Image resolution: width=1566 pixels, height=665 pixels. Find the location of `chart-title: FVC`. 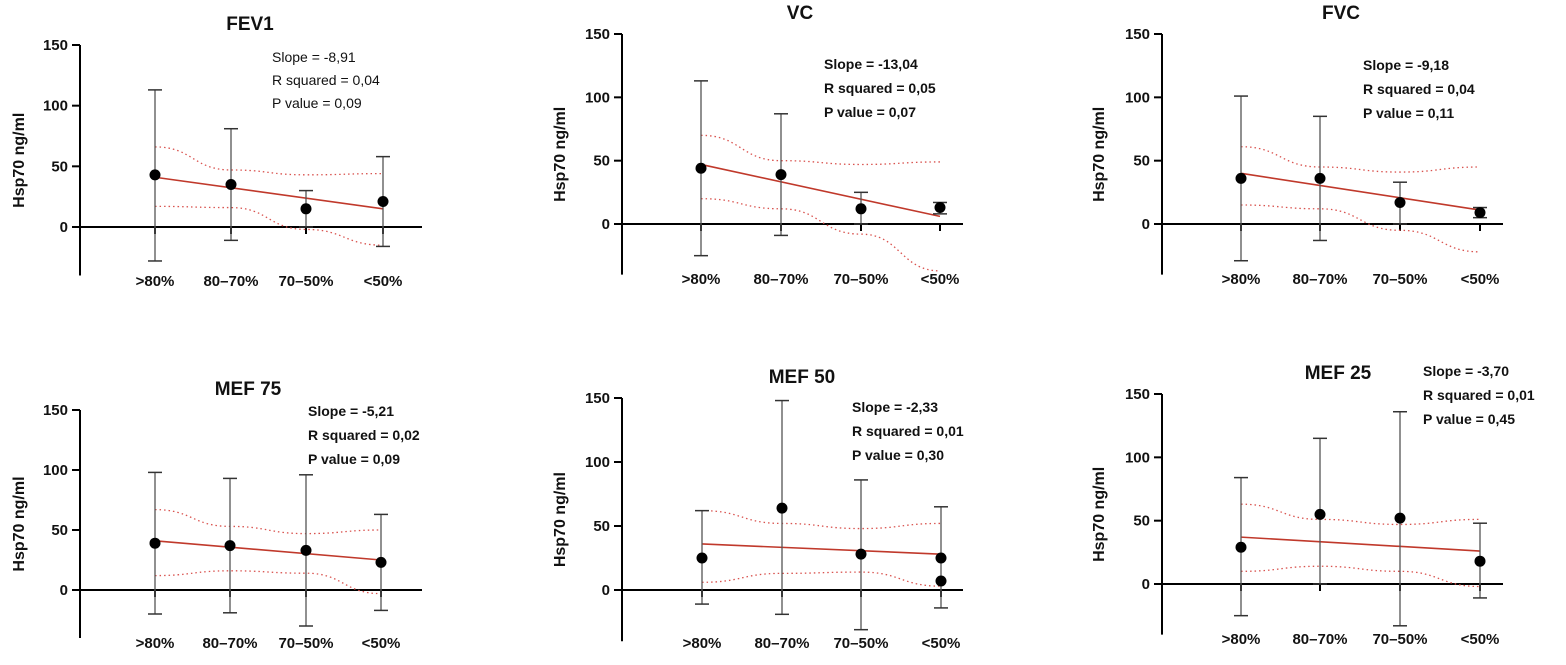

chart-title: FVC is located at coordinates (1341, 13).